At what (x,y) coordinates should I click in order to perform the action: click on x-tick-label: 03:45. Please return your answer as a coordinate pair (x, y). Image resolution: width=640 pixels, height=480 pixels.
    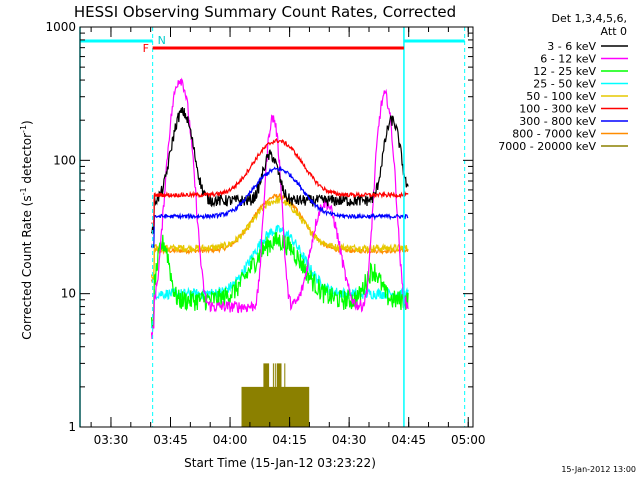
    Looking at the image, I should click on (170, 440).